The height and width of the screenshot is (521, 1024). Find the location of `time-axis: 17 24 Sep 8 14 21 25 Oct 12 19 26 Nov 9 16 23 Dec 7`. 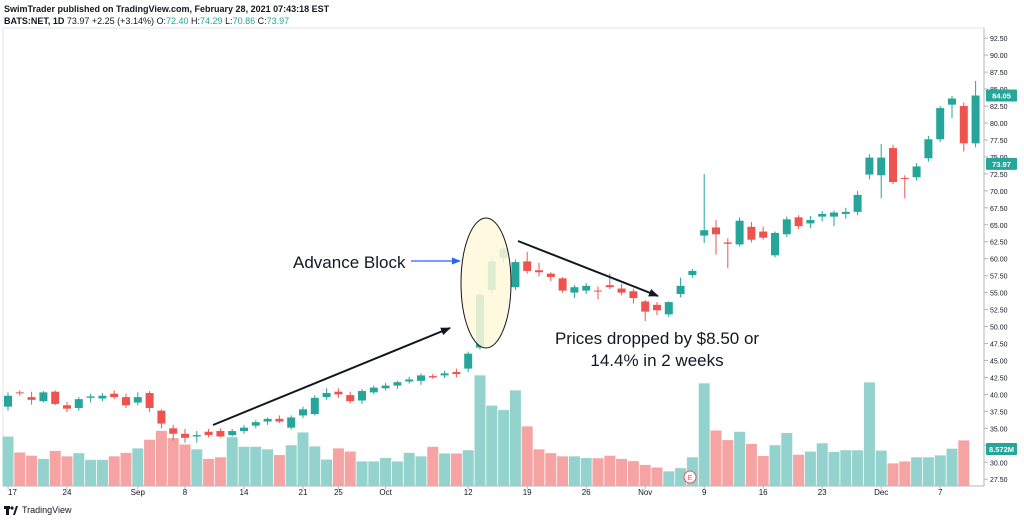

time-axis: 17 24 Sep 8 14 21 25 Oct 12 19 26 Nov 9 16 23 Dec 7 is located at coordinates (475, 491).